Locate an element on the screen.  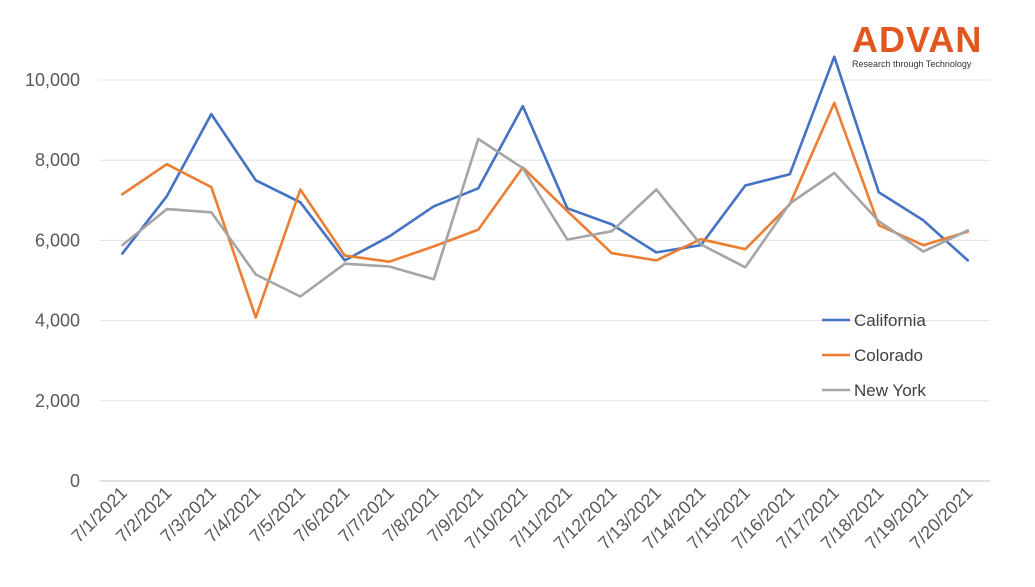
y-tick-label: 8,000 is located at coordinates (57, 160).